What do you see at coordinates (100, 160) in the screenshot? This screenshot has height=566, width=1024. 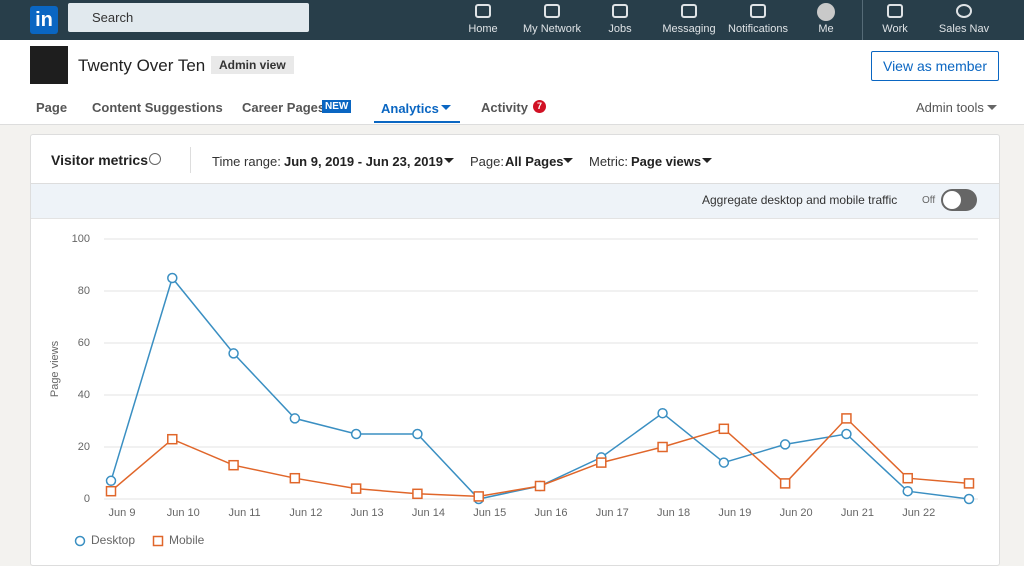 I see `card-title: Visitor metrics` at bounding box center [100, 160].